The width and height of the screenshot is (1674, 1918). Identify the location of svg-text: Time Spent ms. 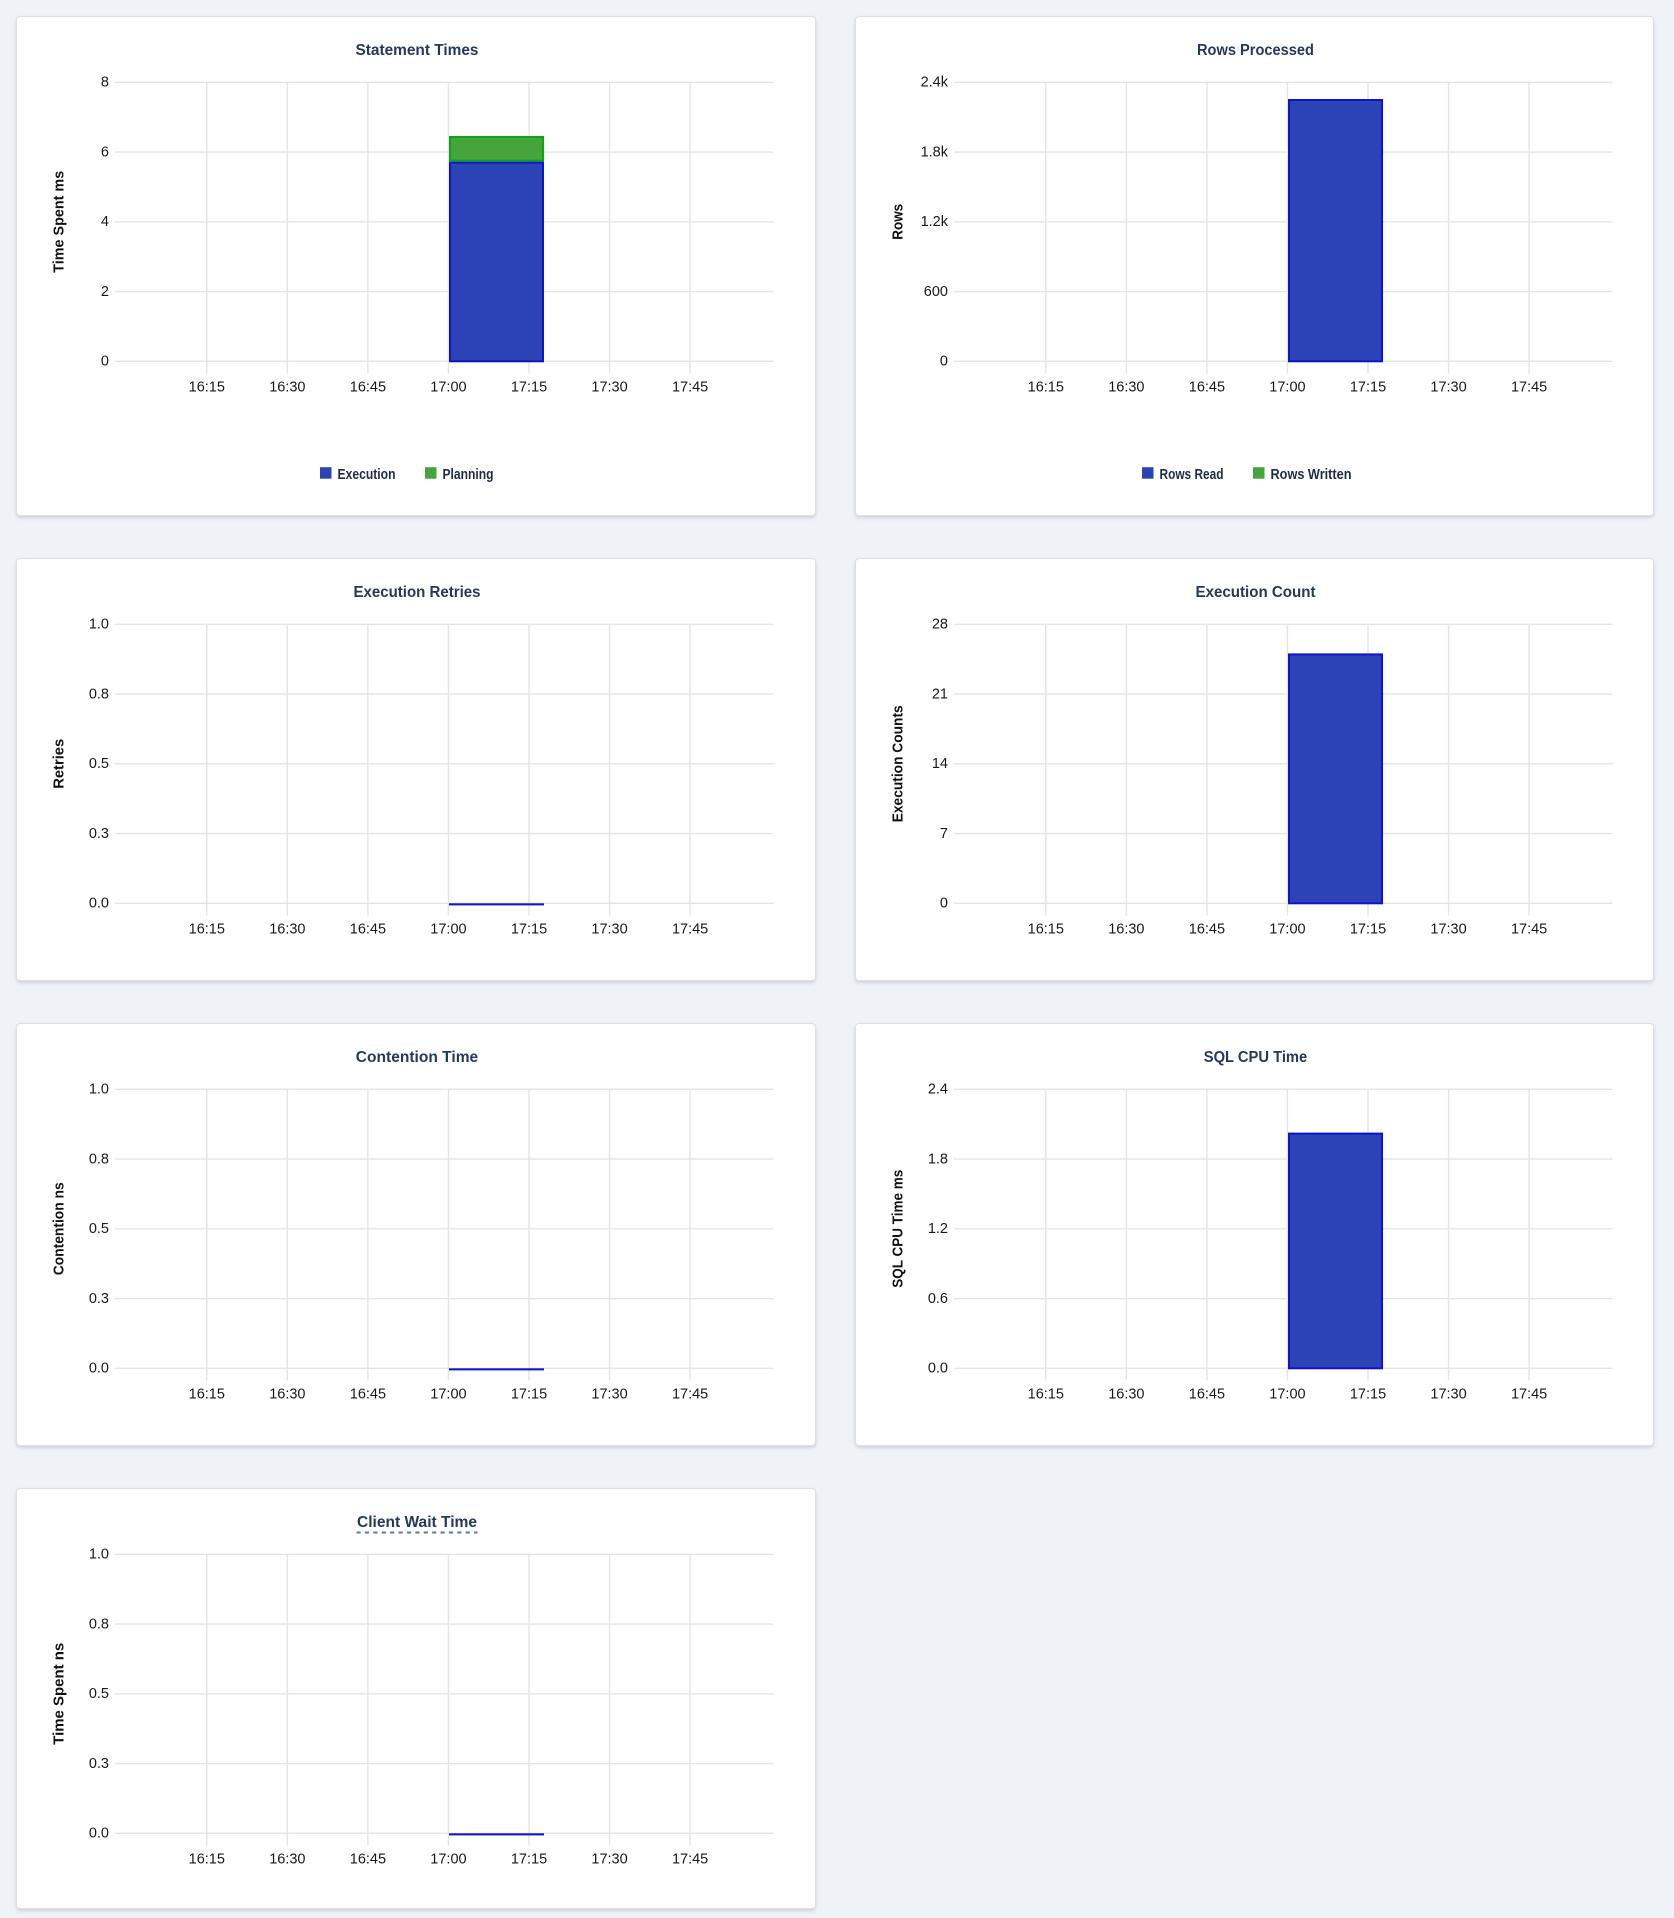
(59, 222).